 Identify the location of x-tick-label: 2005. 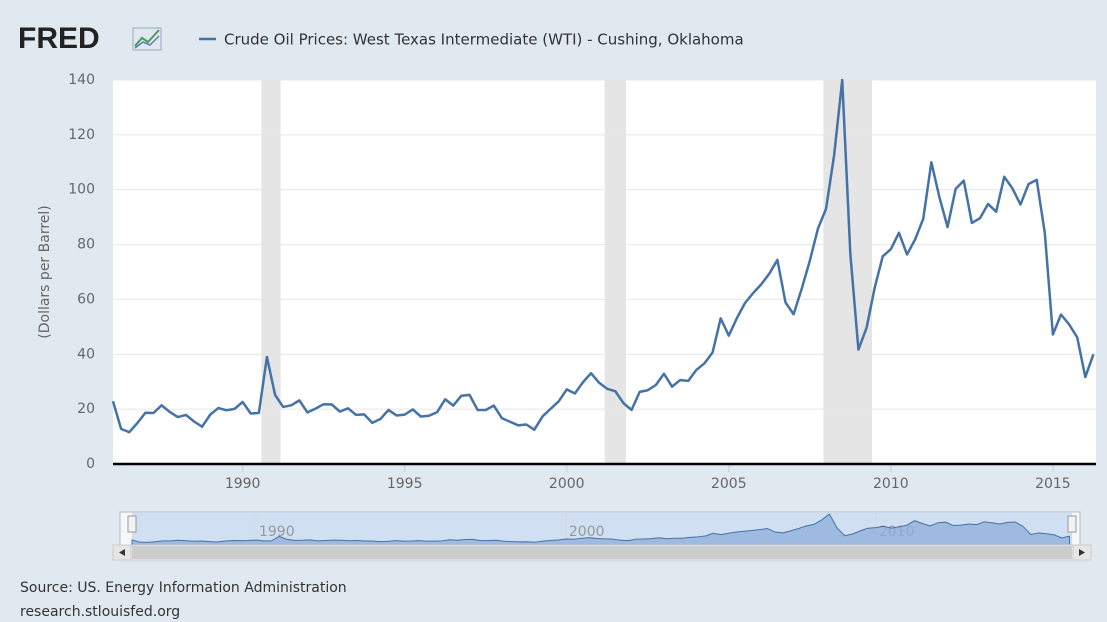
(729, 484).